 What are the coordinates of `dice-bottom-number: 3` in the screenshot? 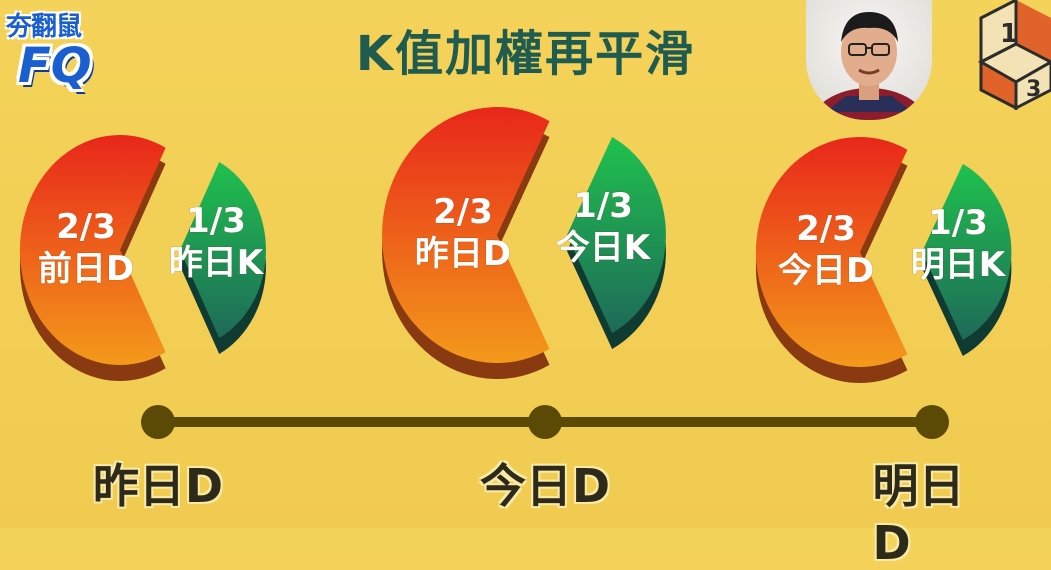 It's located at (1033, 89).